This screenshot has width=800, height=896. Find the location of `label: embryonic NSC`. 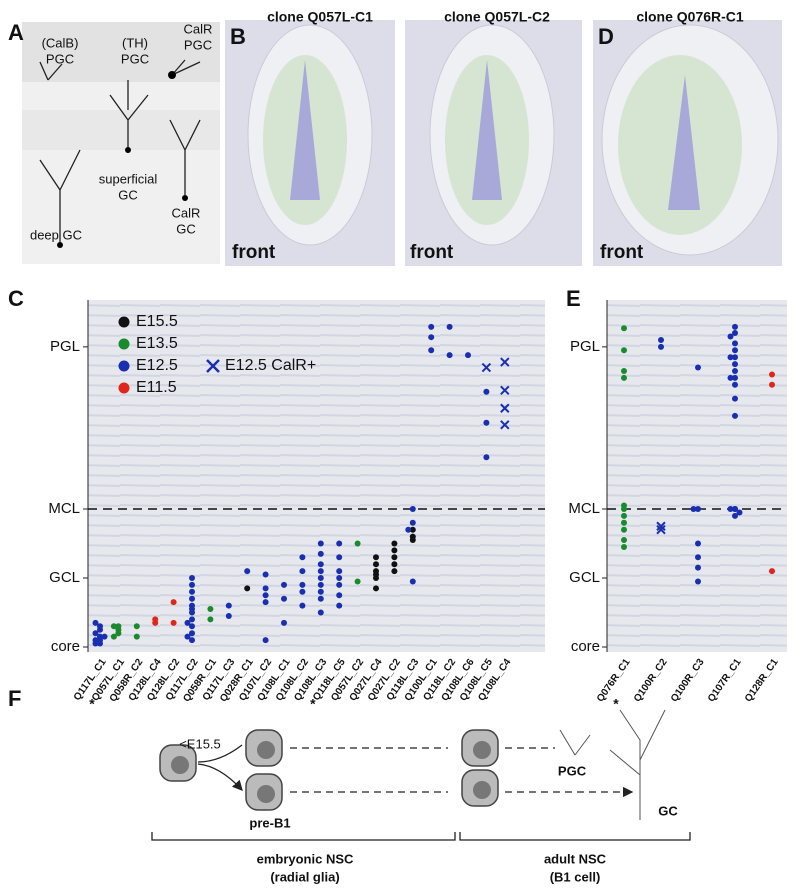

label: embryonic NSC is located at coordinates (305, 858).